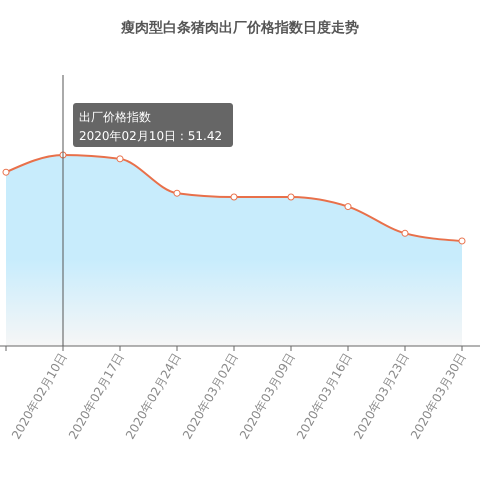 The height and width of the screenshot is (480, 480). I want to click on annotation: 2020年02月10日 : 51.42, so click(150, 136).